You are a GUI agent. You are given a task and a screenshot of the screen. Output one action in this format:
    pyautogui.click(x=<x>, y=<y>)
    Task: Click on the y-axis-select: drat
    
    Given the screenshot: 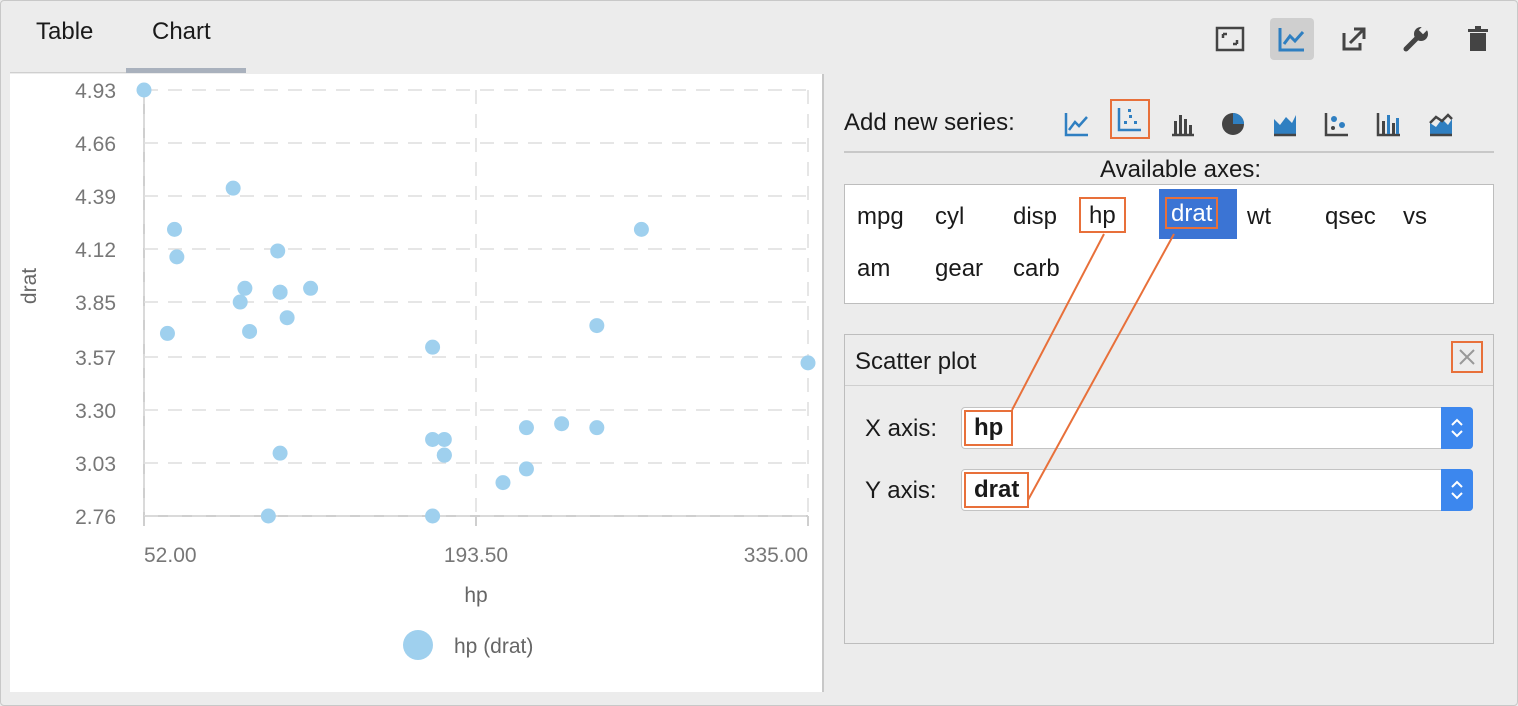 What is the action you would take?
    pyautogui.click(x=1217, y=490)
    